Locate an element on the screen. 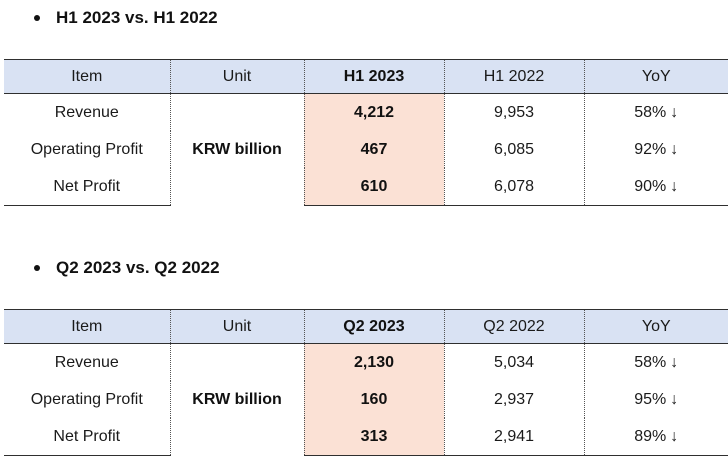  header-previous-period: H1 2022 is located at coordinates (513, 76).